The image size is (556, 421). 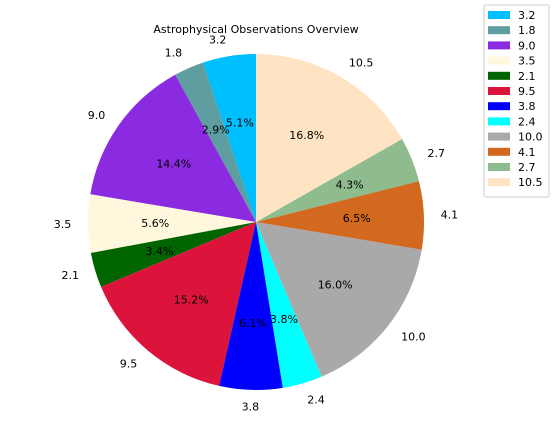 I want to click on slice-label-7: 2.4, so click(x=316, y=400).